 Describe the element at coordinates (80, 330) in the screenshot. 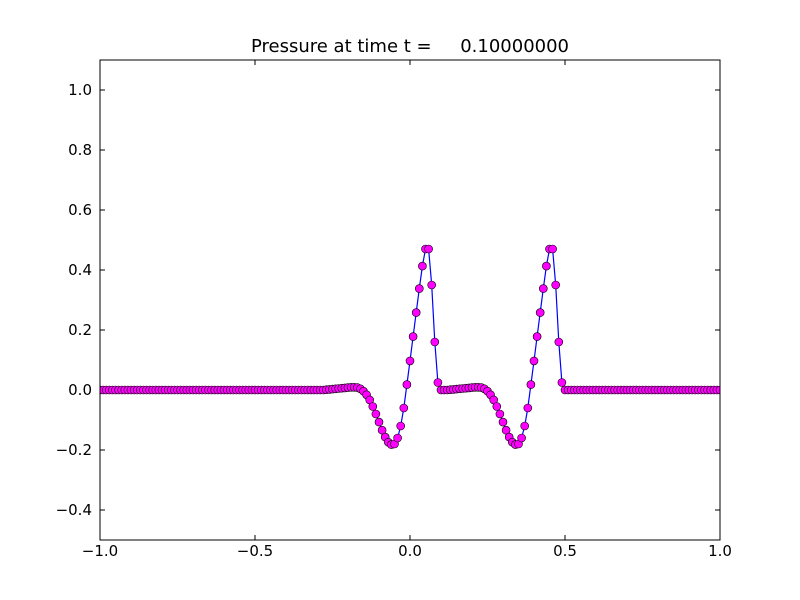

I see `y-tick-label: 0.2` at that location.